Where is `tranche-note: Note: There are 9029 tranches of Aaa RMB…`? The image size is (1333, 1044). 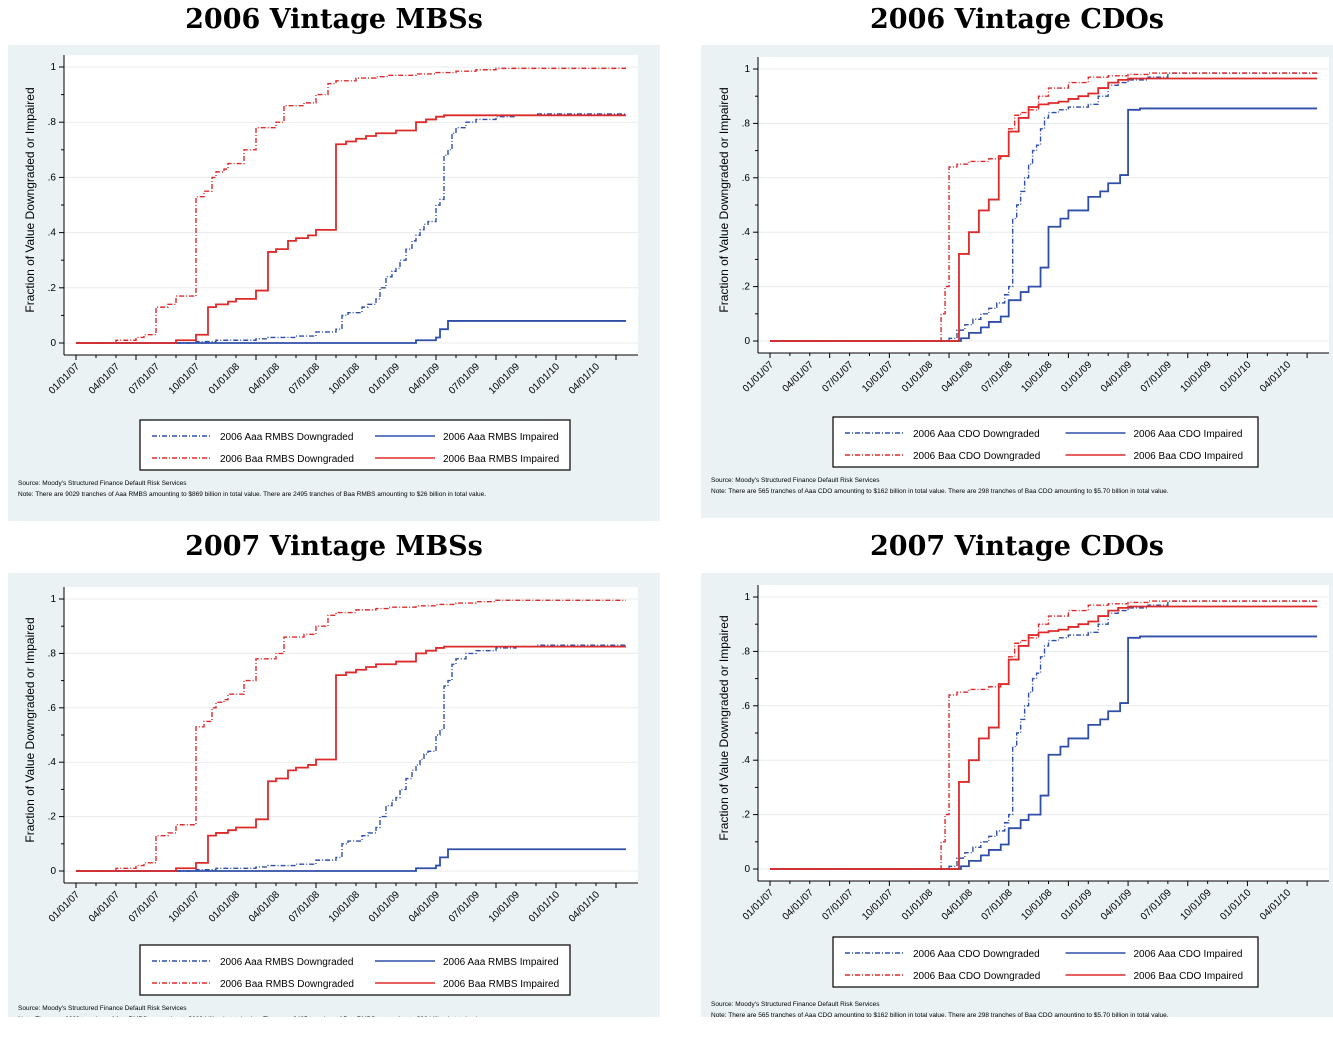 tranche-note: Note: There are 9029 tranches of Aaa RMB… is located at coordinates (252, 494).